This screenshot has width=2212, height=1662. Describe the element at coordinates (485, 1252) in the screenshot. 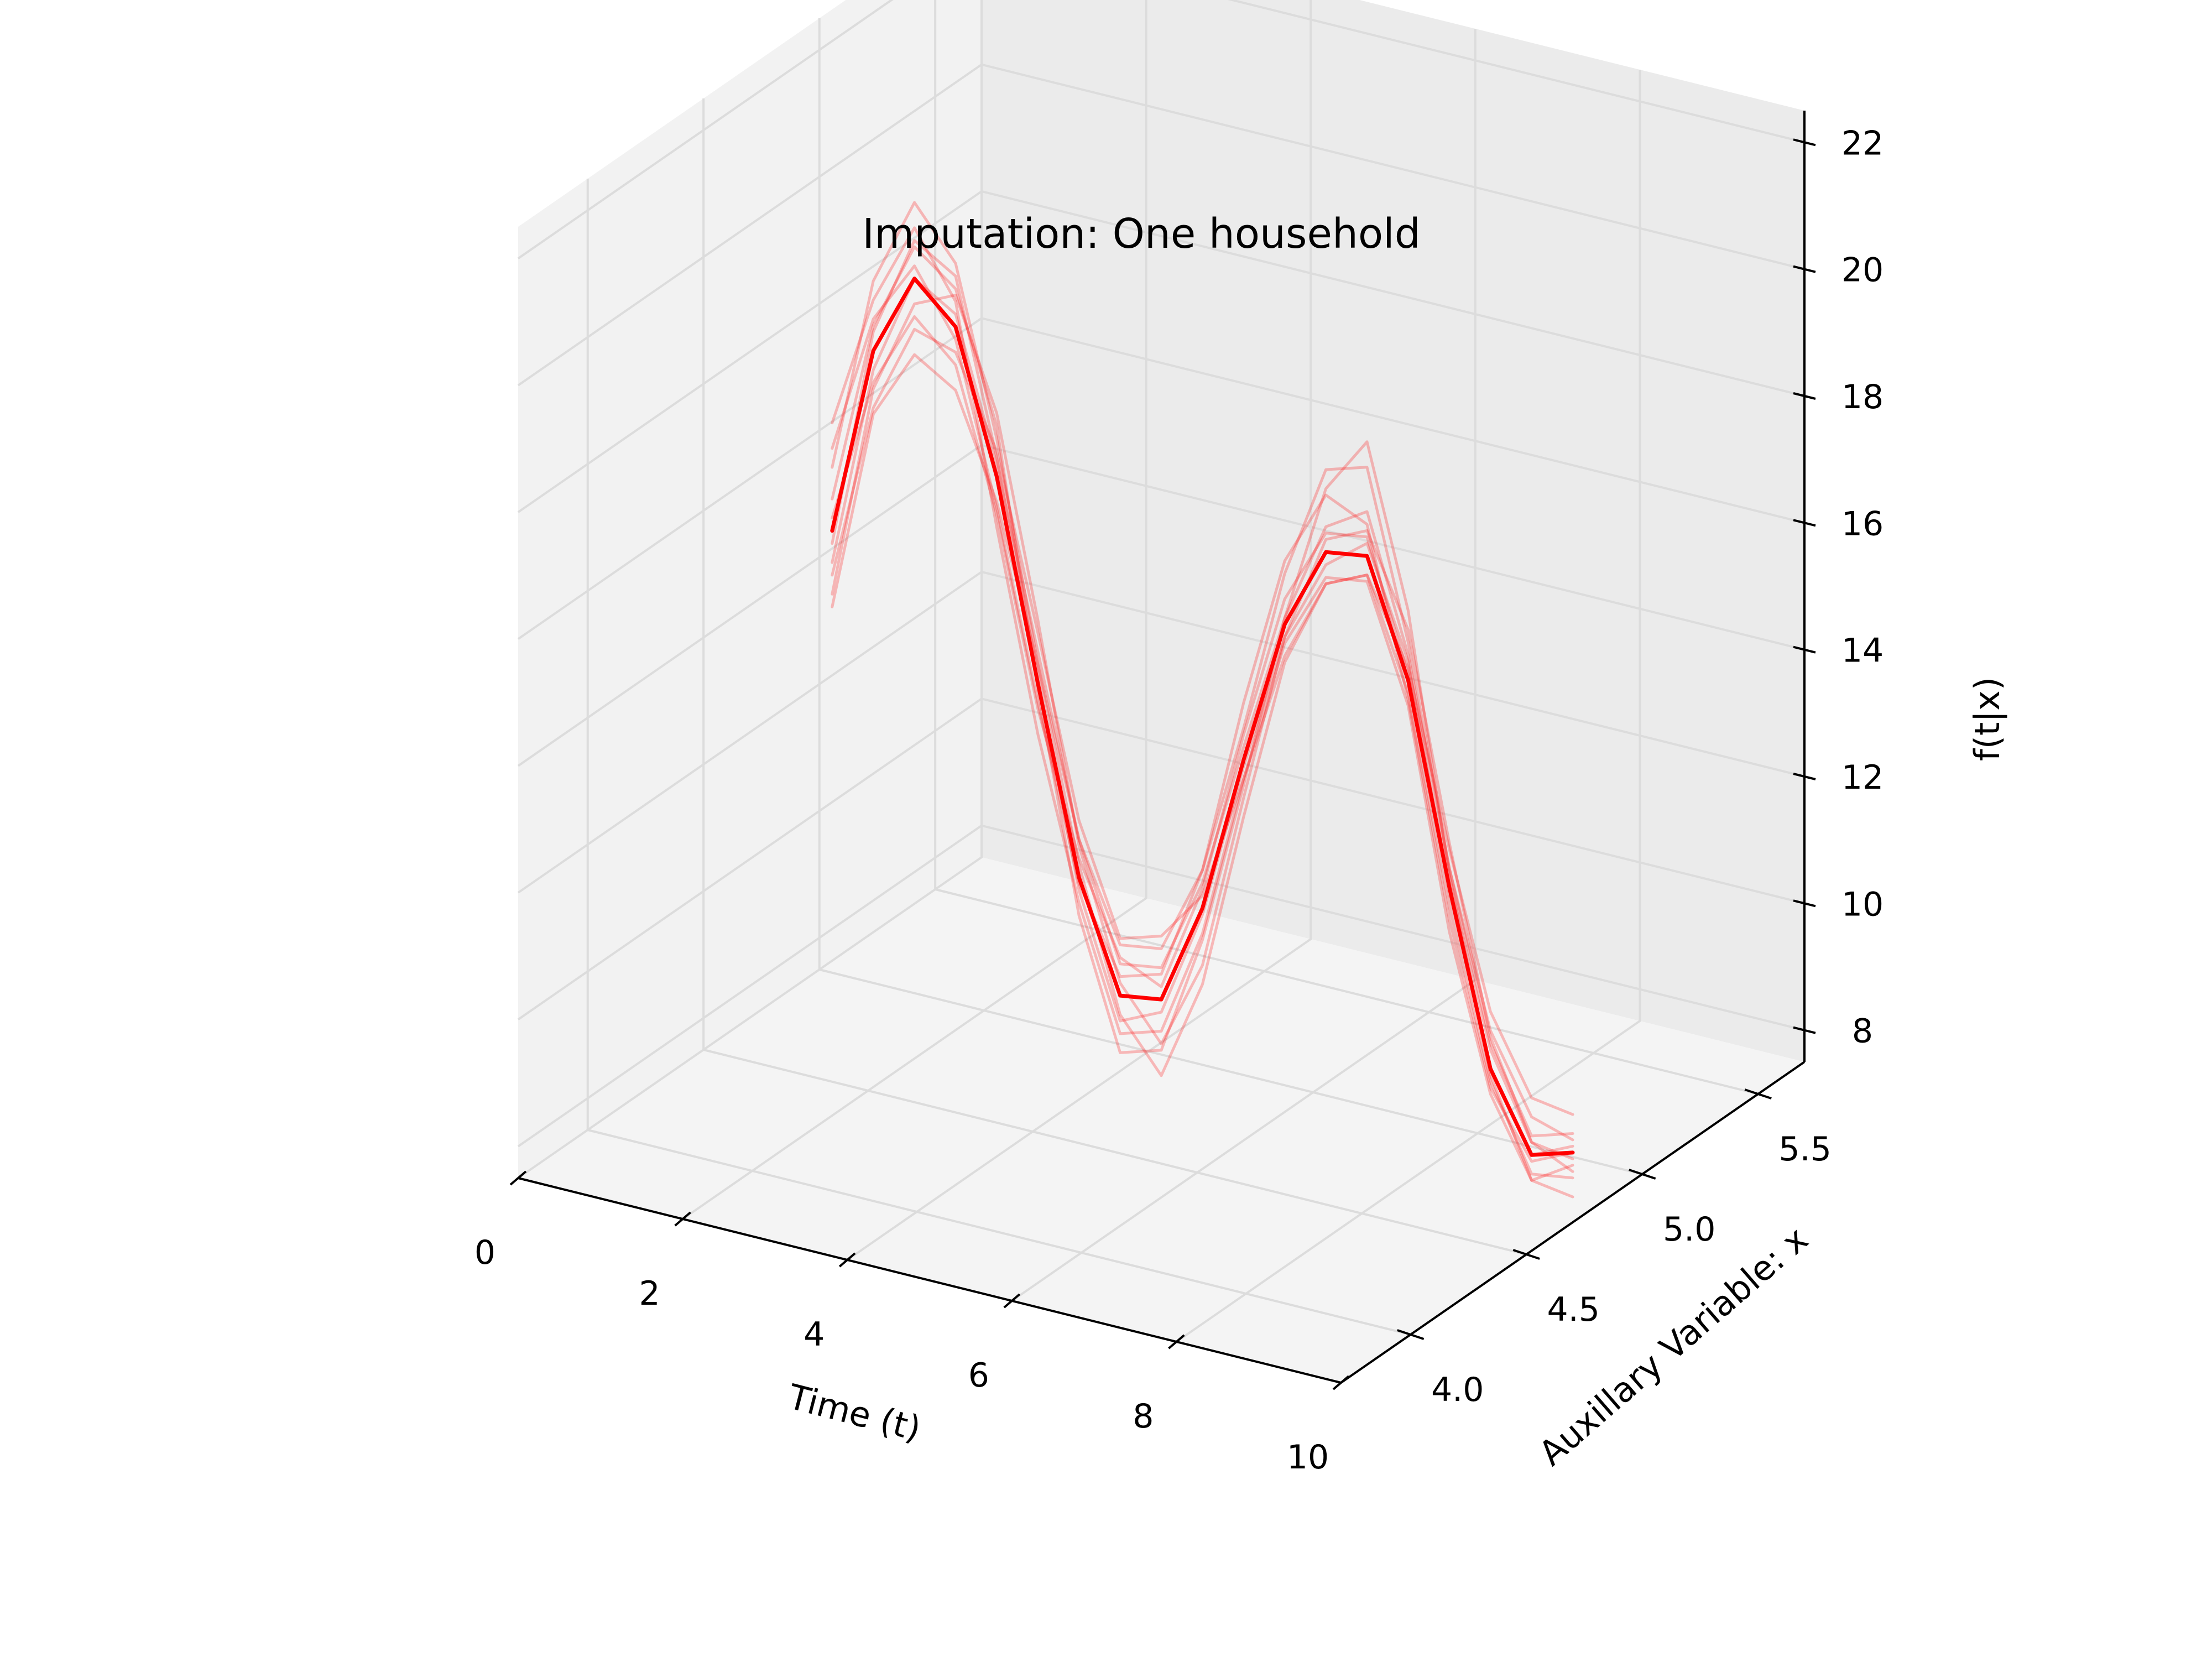

I see `x-tick-label: 0` at that location.